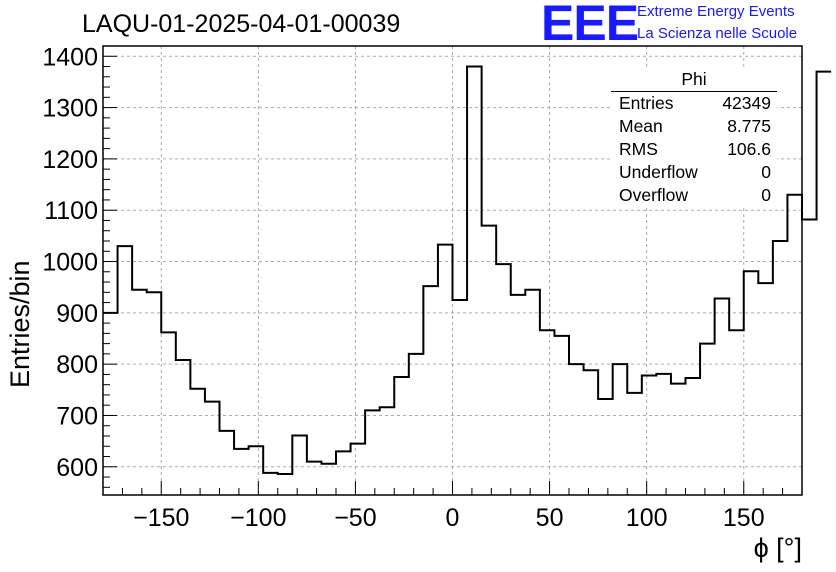 The width and height of the screenshot is (836, 572). Describe the element at coordinates (641, 126) in the screenshot. I see `stats-label: Mean` at that location.